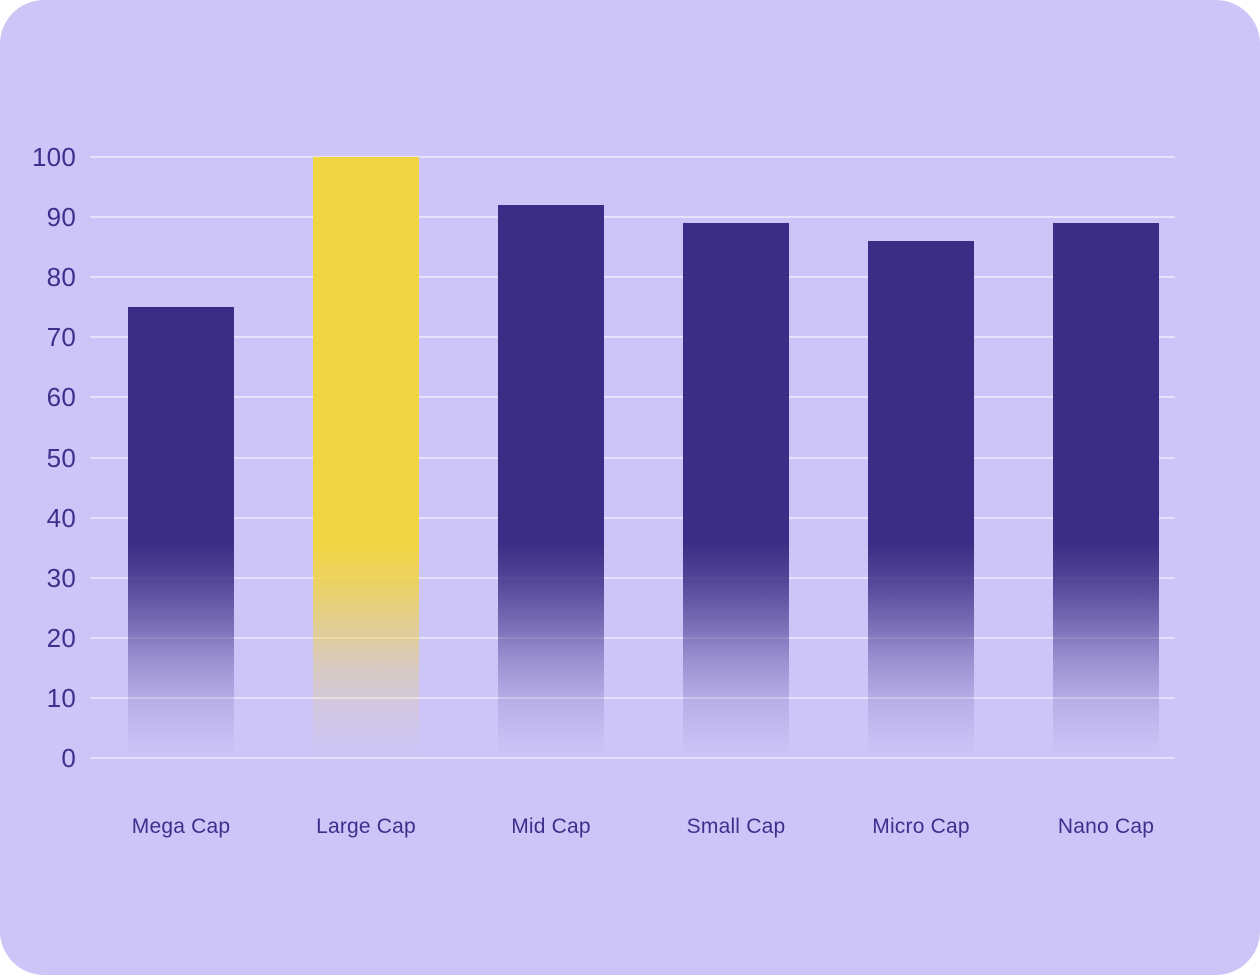 Image resolution: width=1260 pixels, height=975 pixels. Describe the element at coordinates (921, 826) in the screenshot. I see `x-axis-label-micro-cap: Micro Cap` at that location.